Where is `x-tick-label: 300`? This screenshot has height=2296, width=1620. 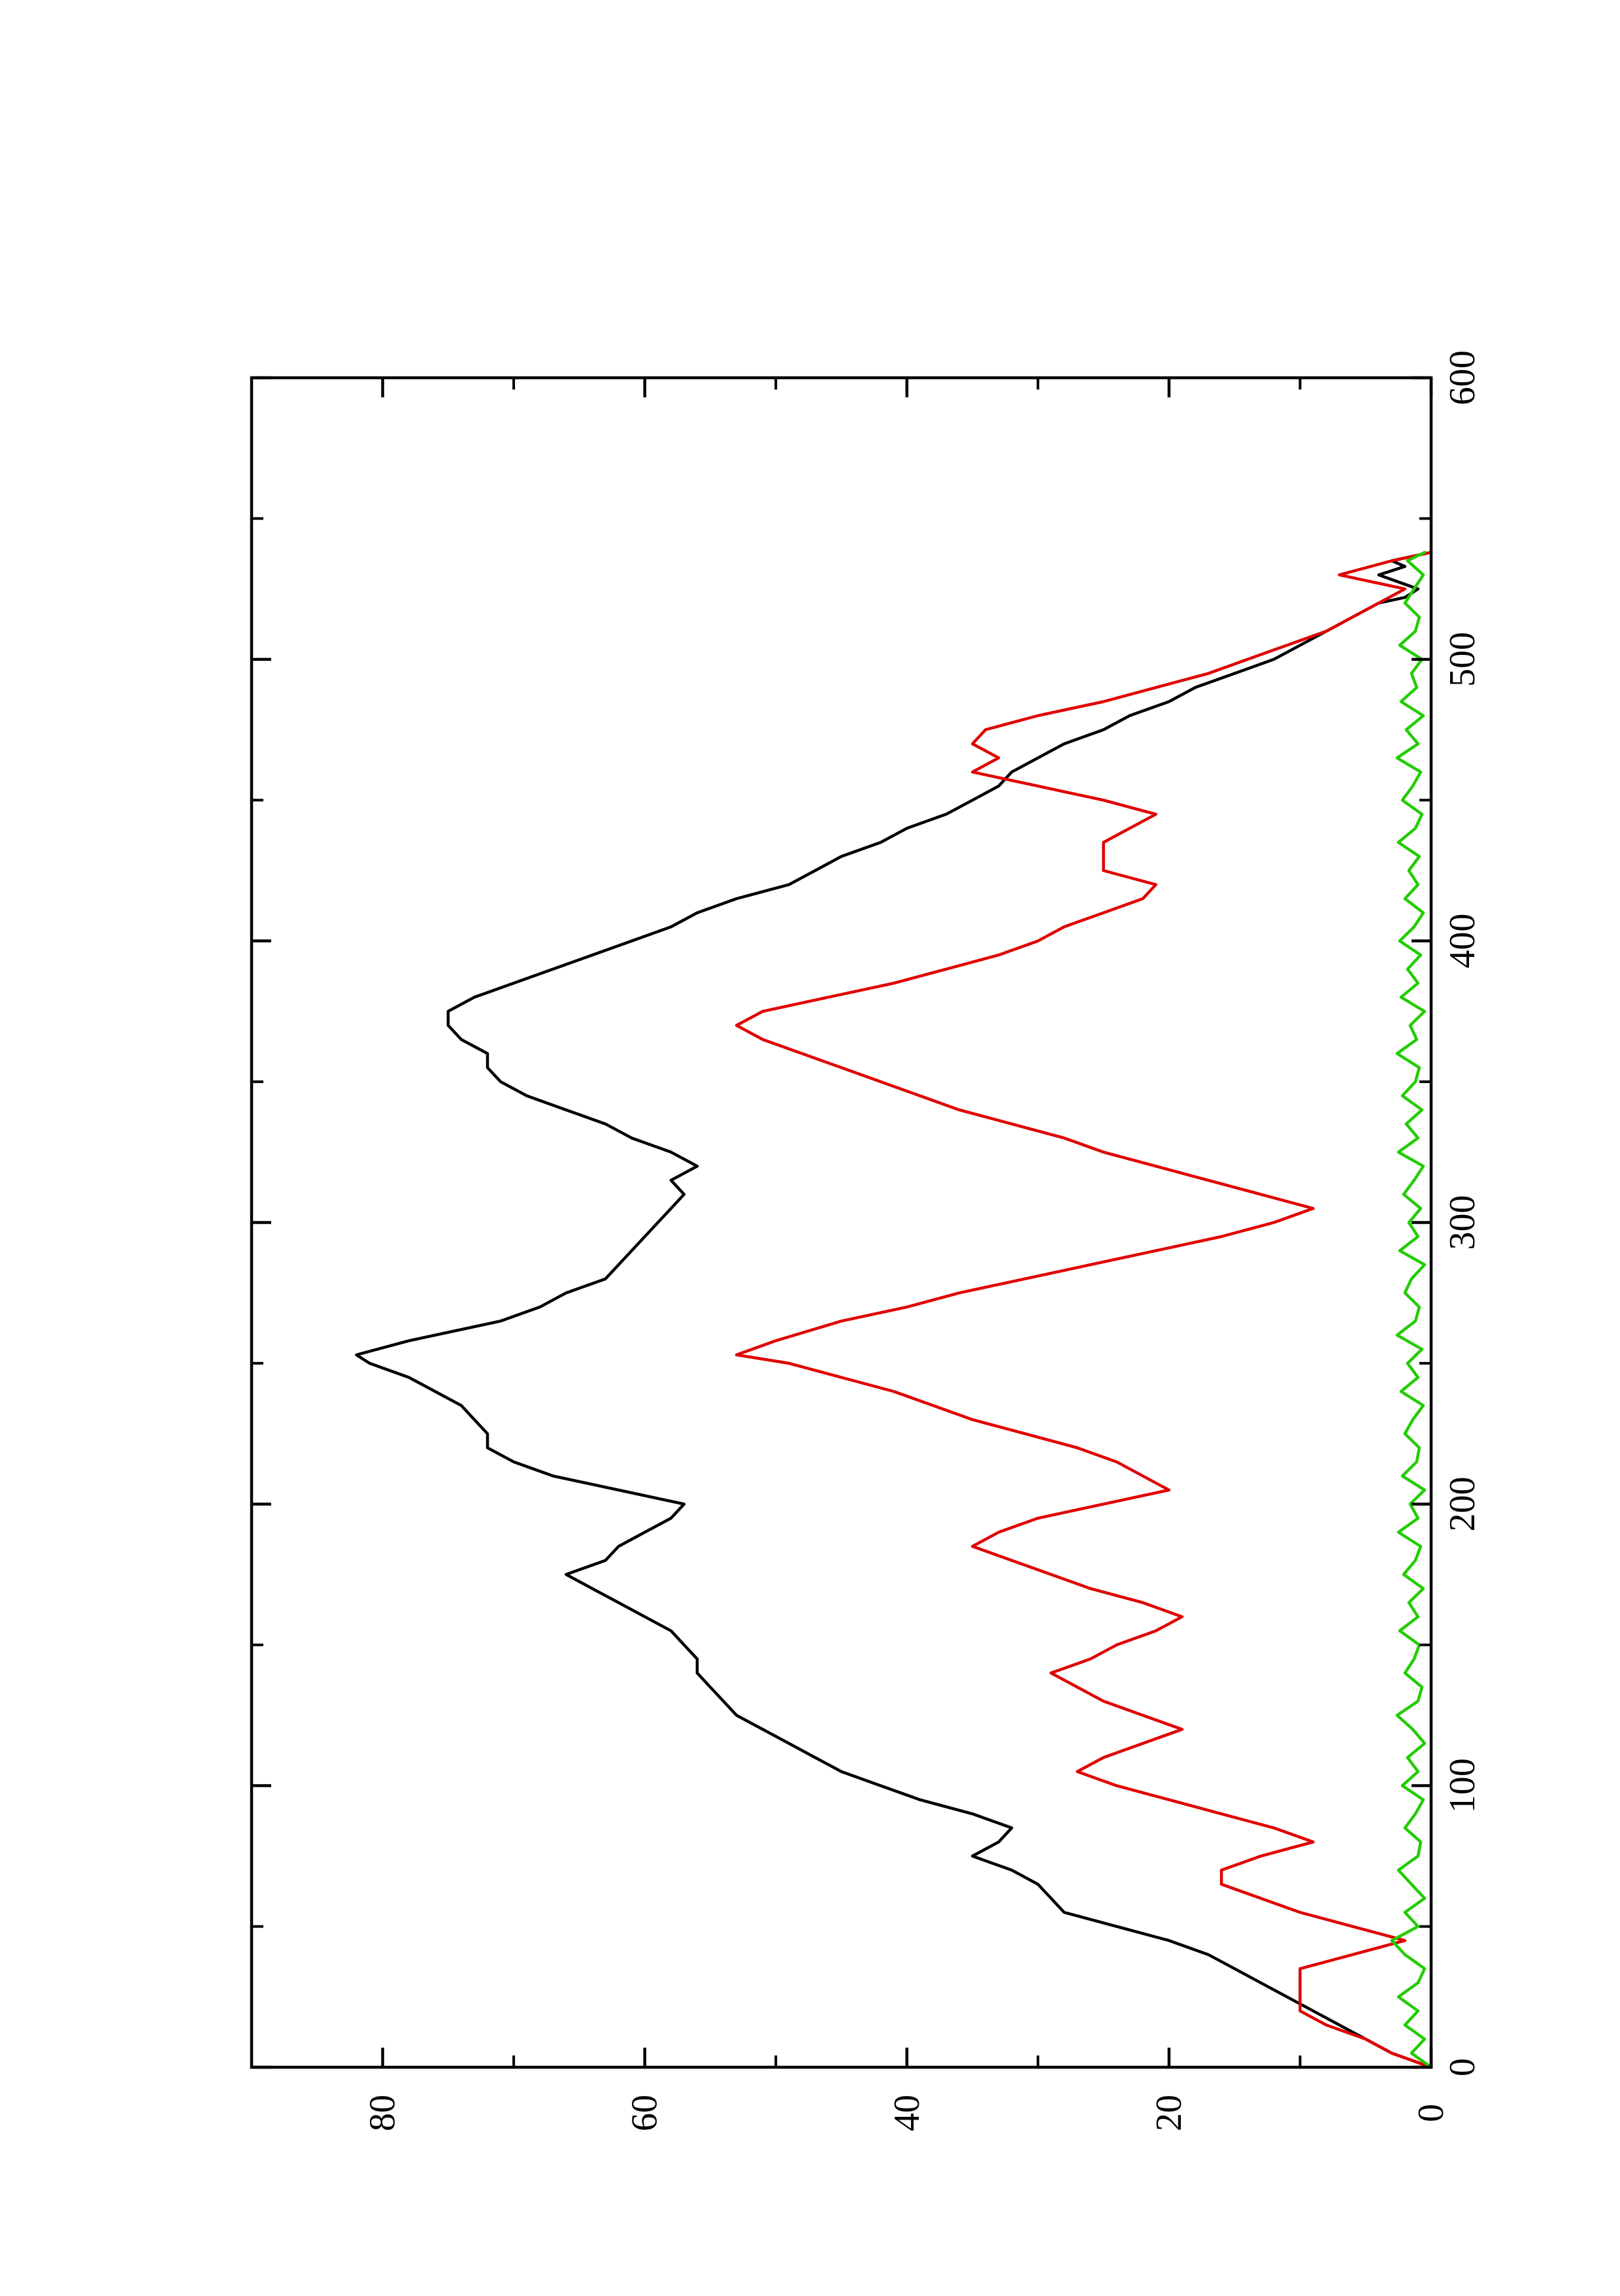
x-tick-label: 300 is located at coordinates (1462, 1222).